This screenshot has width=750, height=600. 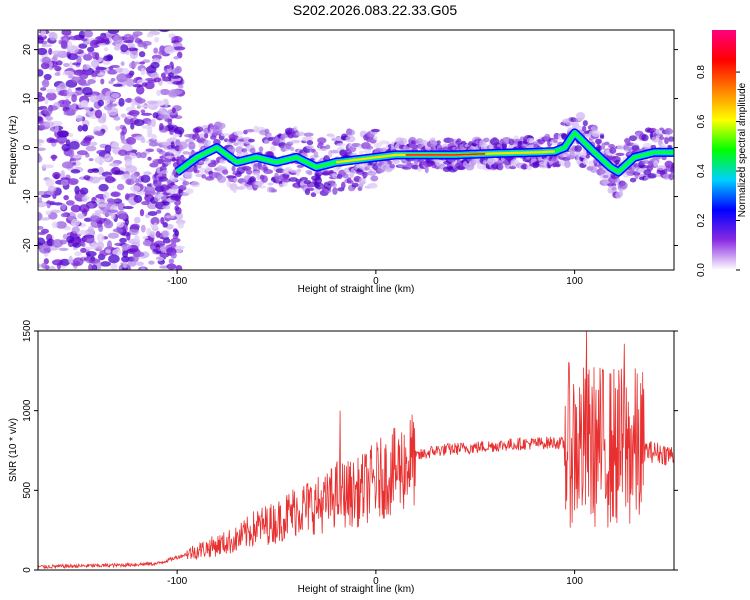 What do you see at coordinates (701, 72) in the screenshot?
I see `colorbar-tick-label: 0.8` at bounding box center [701, 72].